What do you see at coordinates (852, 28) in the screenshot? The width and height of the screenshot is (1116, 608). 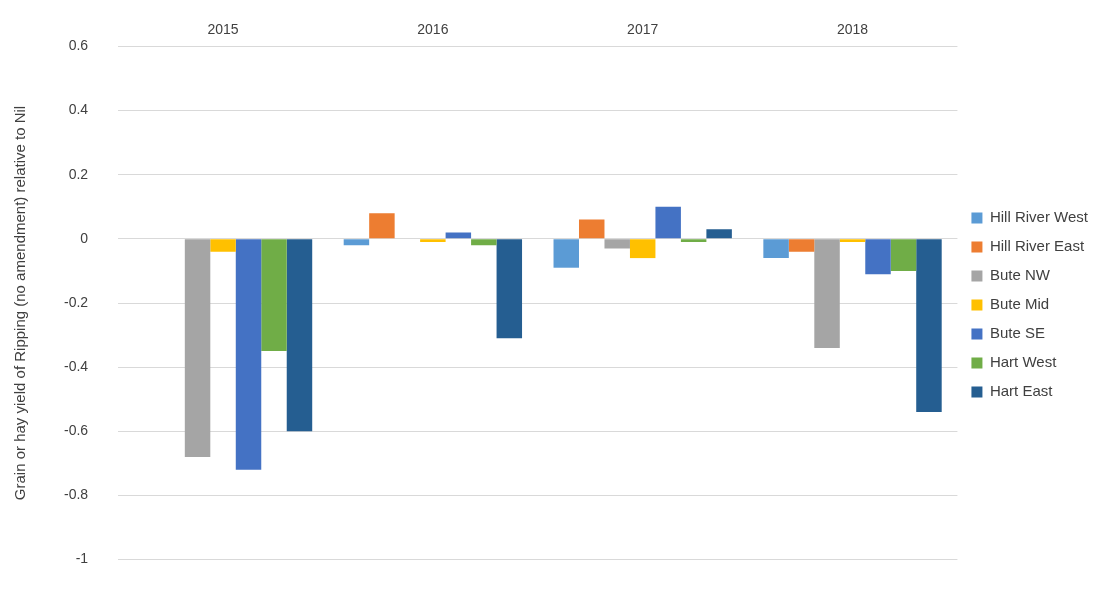 I see `x-tick-label: 2018` at bounding box center [852, 28].